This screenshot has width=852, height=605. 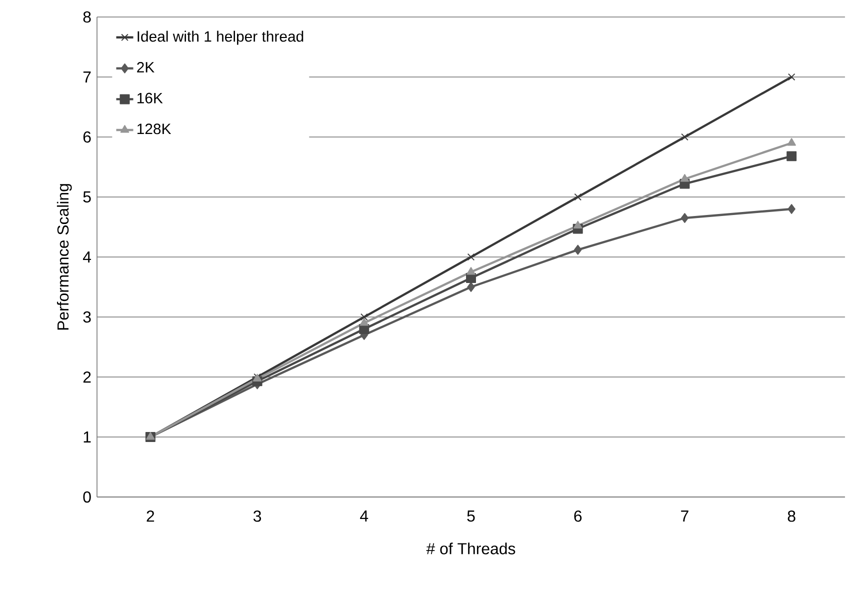 I want to click on legend-label: Ideal with 1 helper thread, so click(x=221, y=37).